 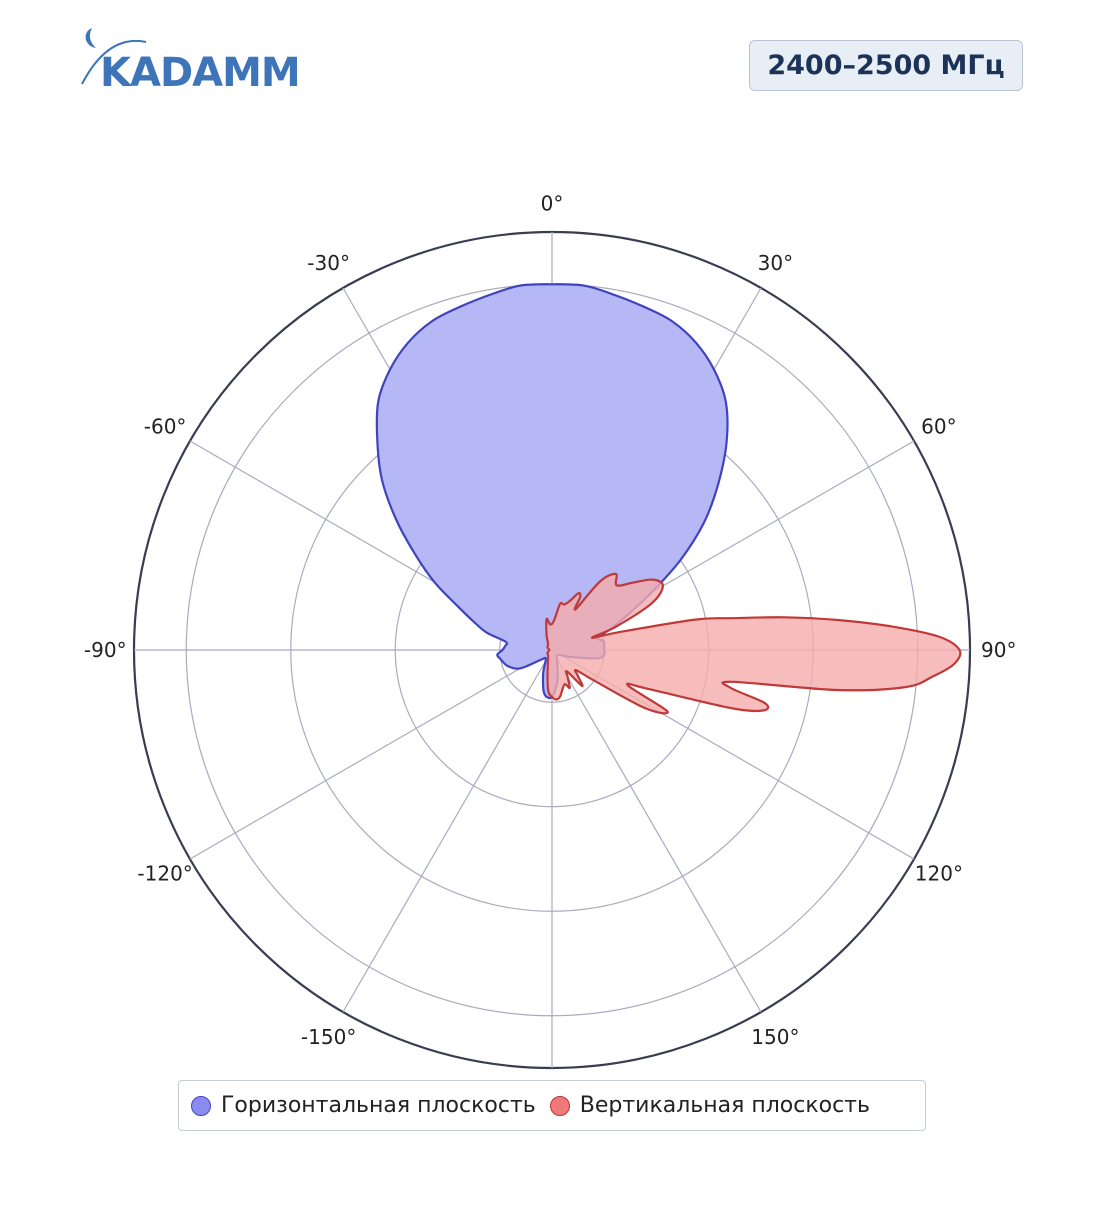 What do you see at coordinates (164, 873) in the screenshot?
I see `angle-tick-label-m120: -120°` at bounding box center [164, 873].